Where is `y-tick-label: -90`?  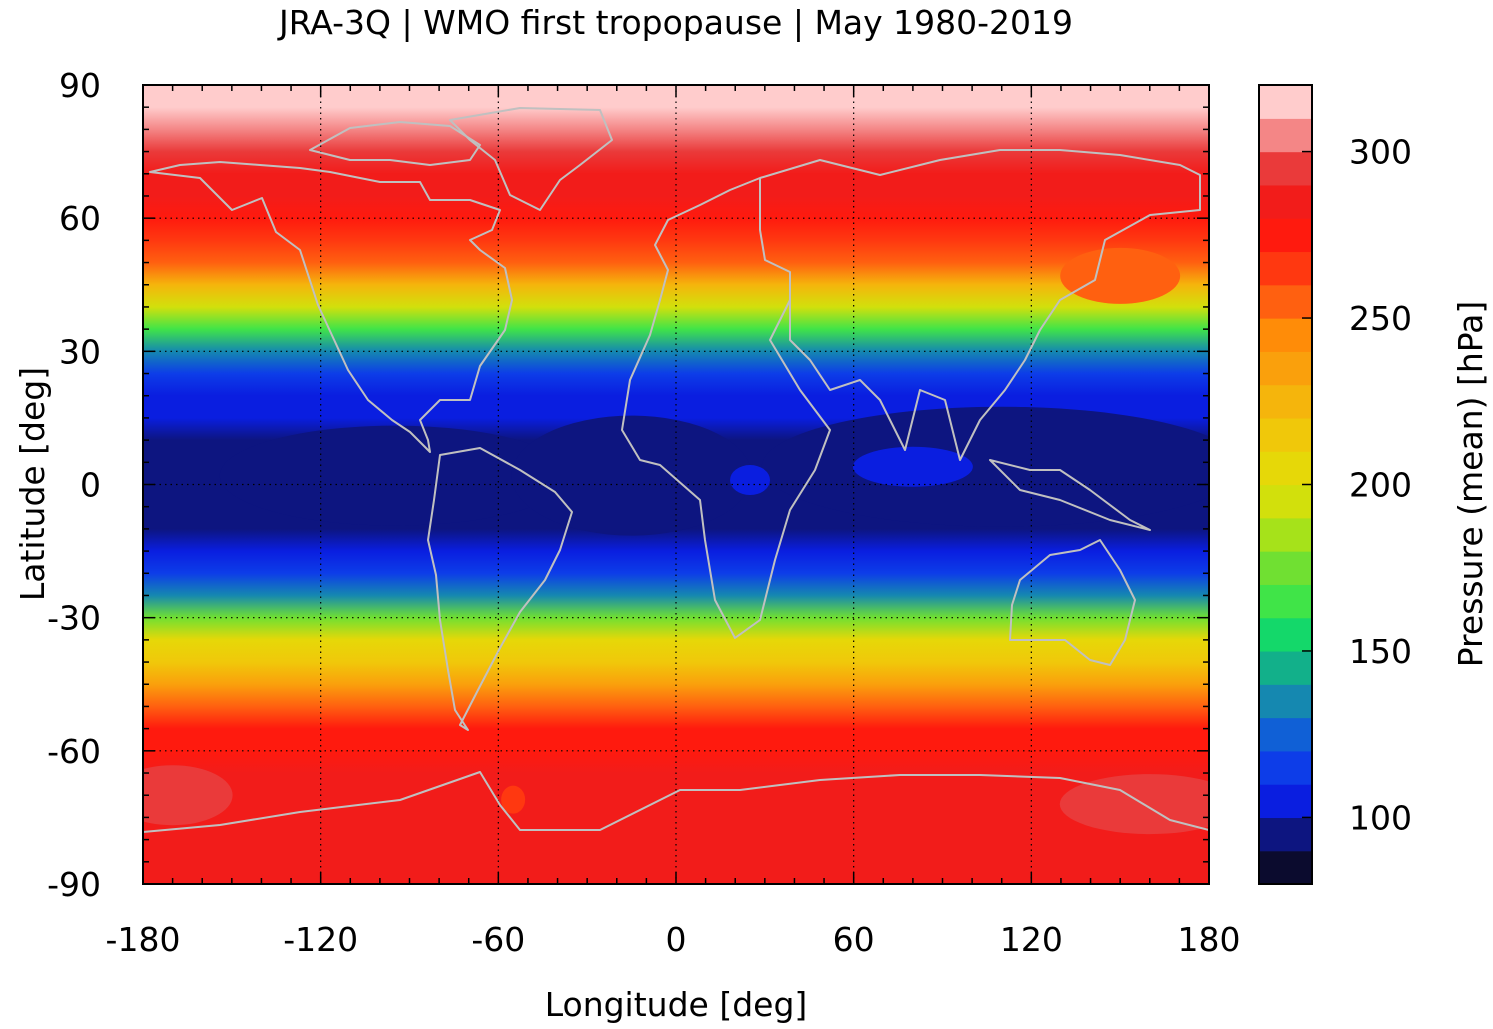
y-tick-label: -90 is located at coordinates (74, 884).